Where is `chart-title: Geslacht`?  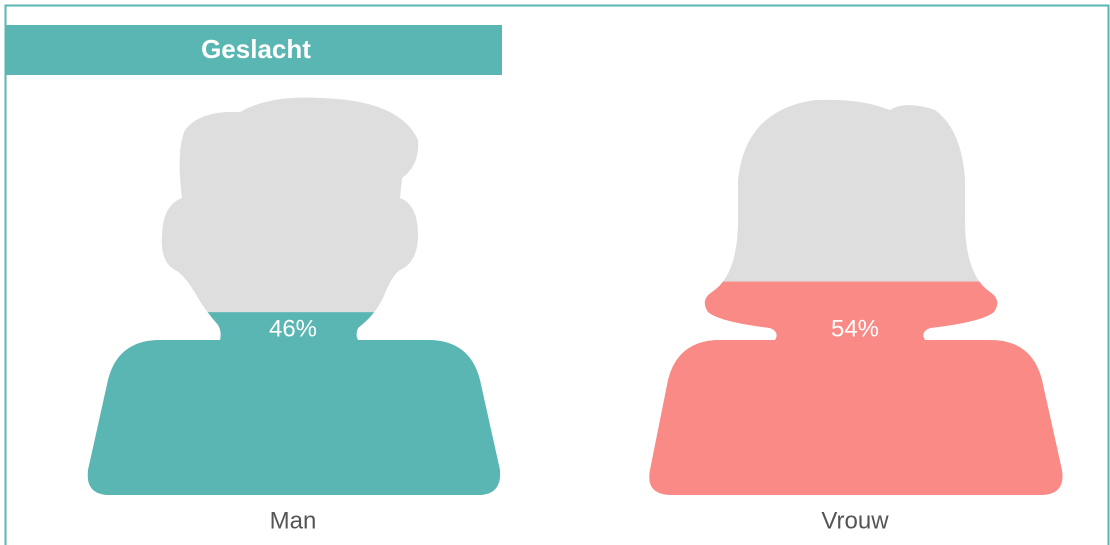 chart-title: Geslacht is located at coordinates (256, 49).